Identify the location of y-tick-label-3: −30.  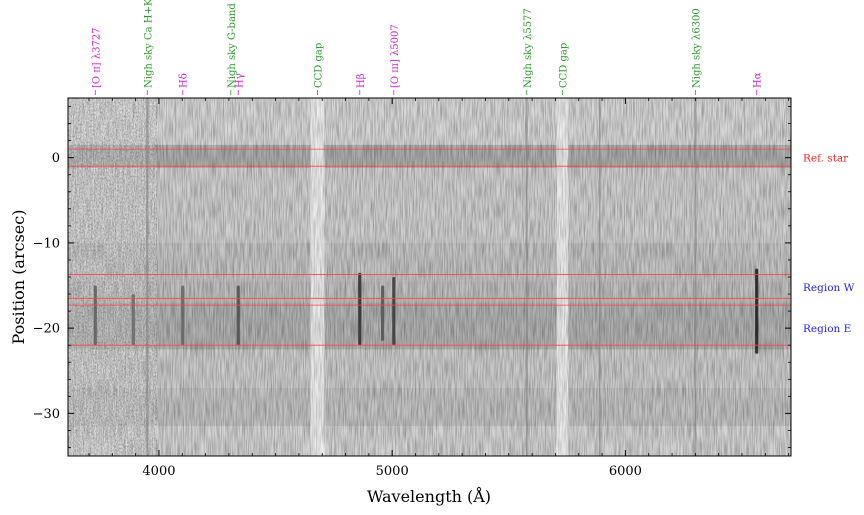
(46, 414).